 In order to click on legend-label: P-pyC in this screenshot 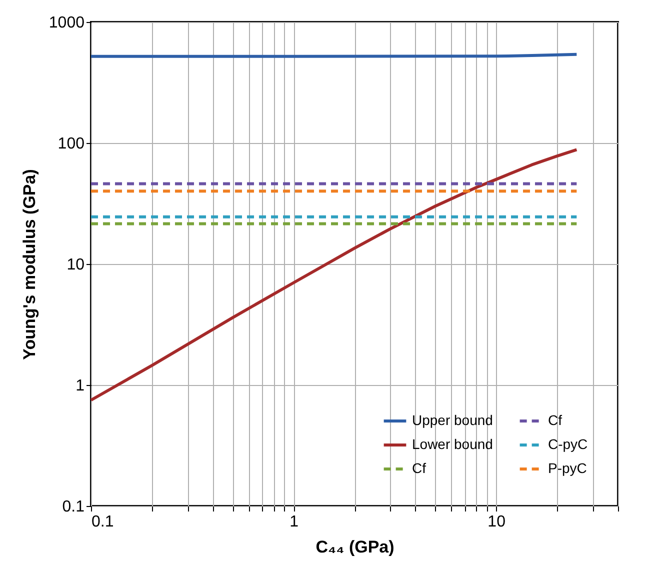, I will do `click(567, 468)`.